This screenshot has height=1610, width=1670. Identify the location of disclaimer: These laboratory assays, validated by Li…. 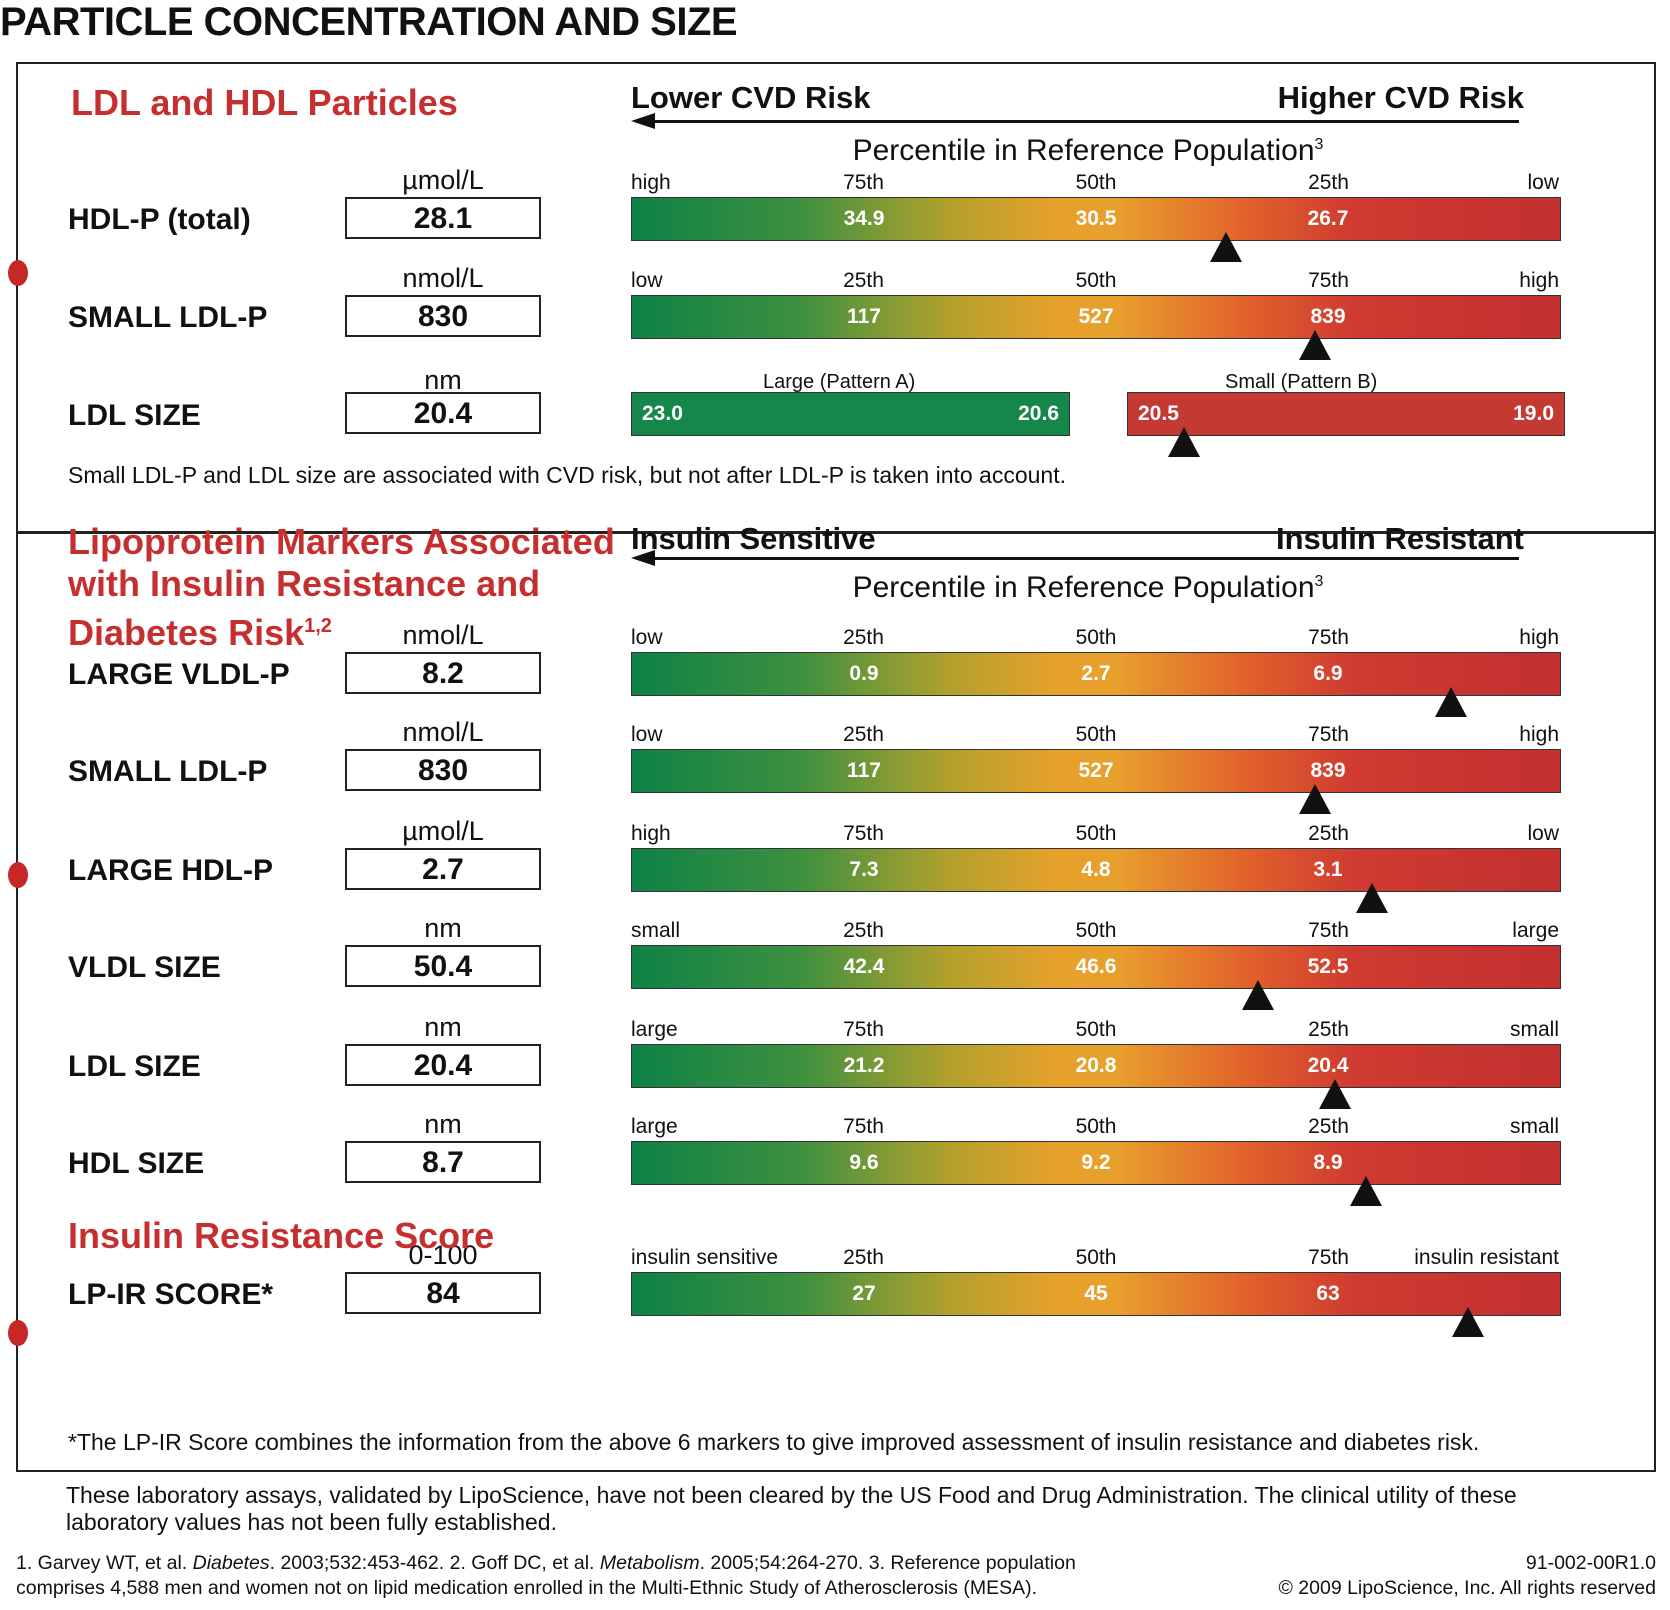
(791, 1508).